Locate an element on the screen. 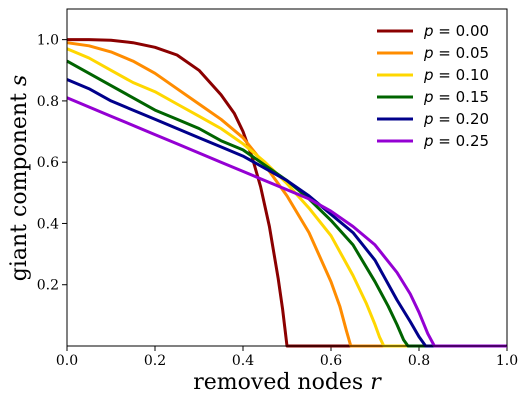 The image size is (519, 394). legend-value: = 0.00 is located at coordinates (463, 31).